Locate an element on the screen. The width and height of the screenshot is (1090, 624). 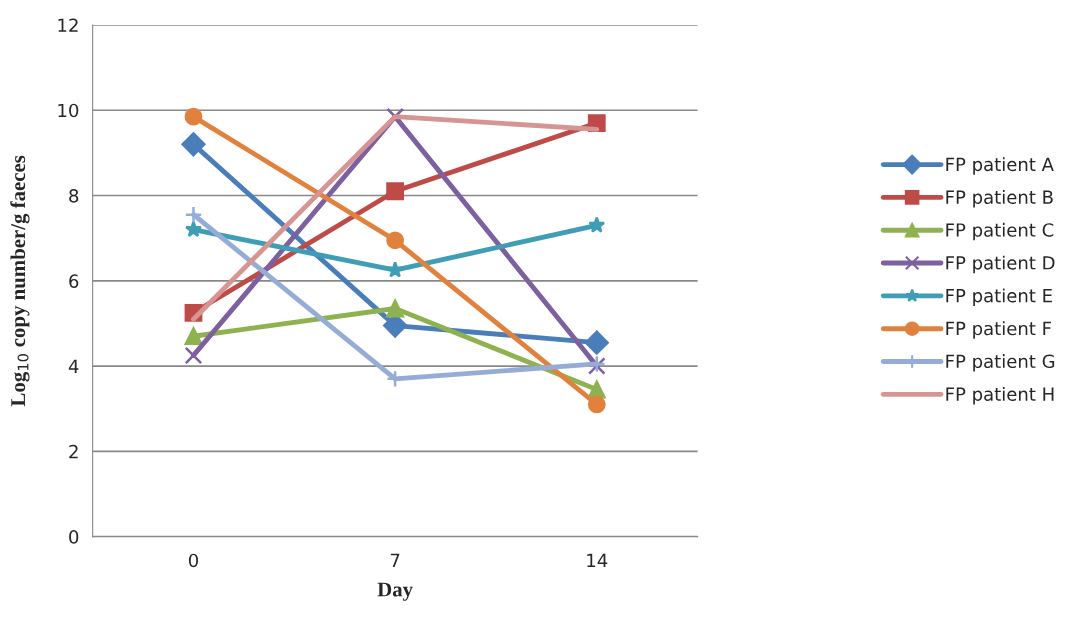
y-tick-label: 12 is located at coordinates (68, 25).